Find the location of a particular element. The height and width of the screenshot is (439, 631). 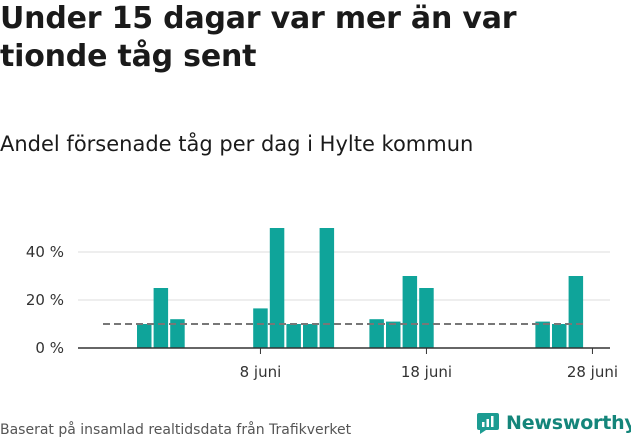

y-tick-label: 20 % is located at coordinates (45, 300).